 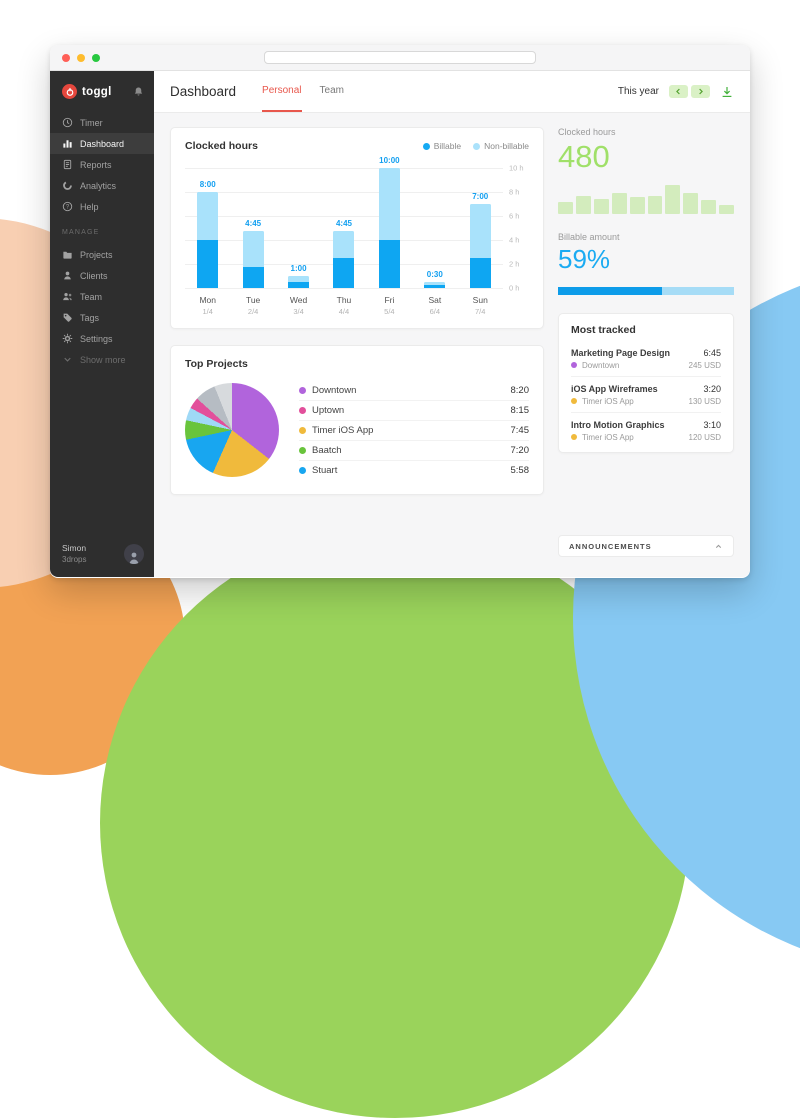 I want to click on x-axis-date: 3/4, so click(x=298, y=311).